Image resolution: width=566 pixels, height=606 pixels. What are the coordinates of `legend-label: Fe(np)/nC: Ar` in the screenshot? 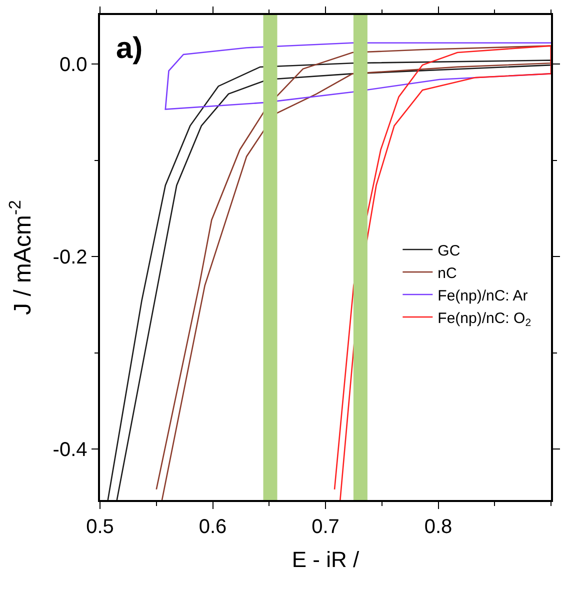 It's located at (483, 295).